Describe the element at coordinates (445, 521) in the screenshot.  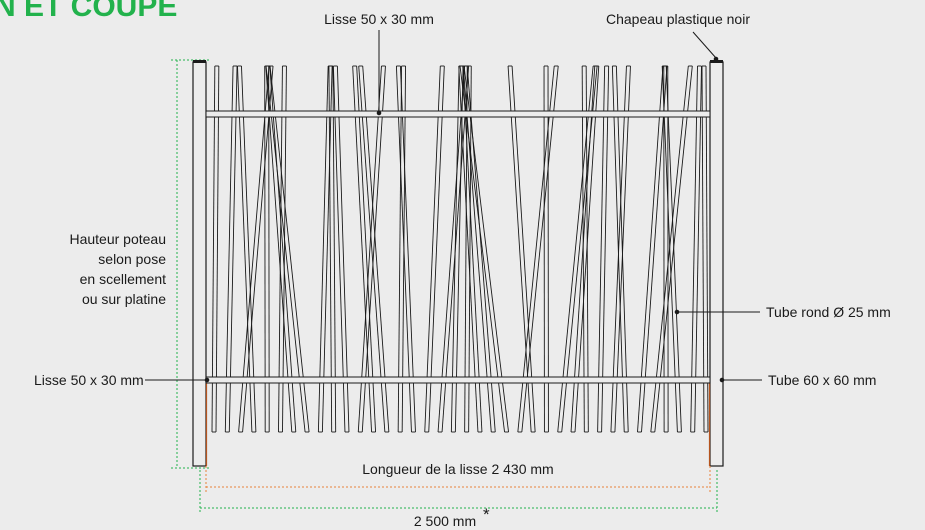
I see `label-longueur-totale: 2 500 mm` at that location.